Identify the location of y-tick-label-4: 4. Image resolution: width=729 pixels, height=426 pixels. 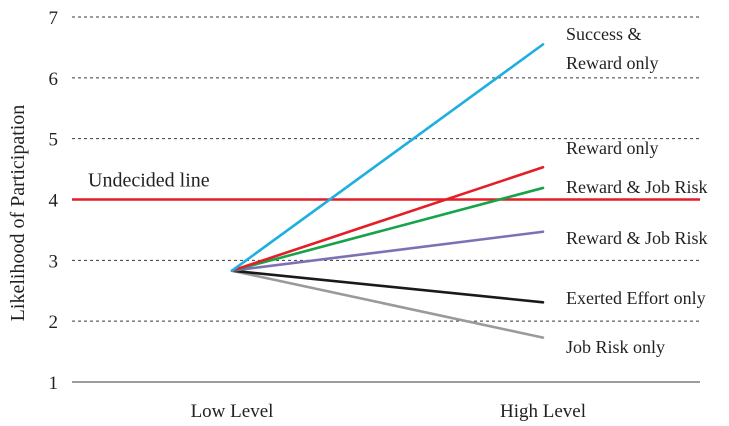
(54, 201).